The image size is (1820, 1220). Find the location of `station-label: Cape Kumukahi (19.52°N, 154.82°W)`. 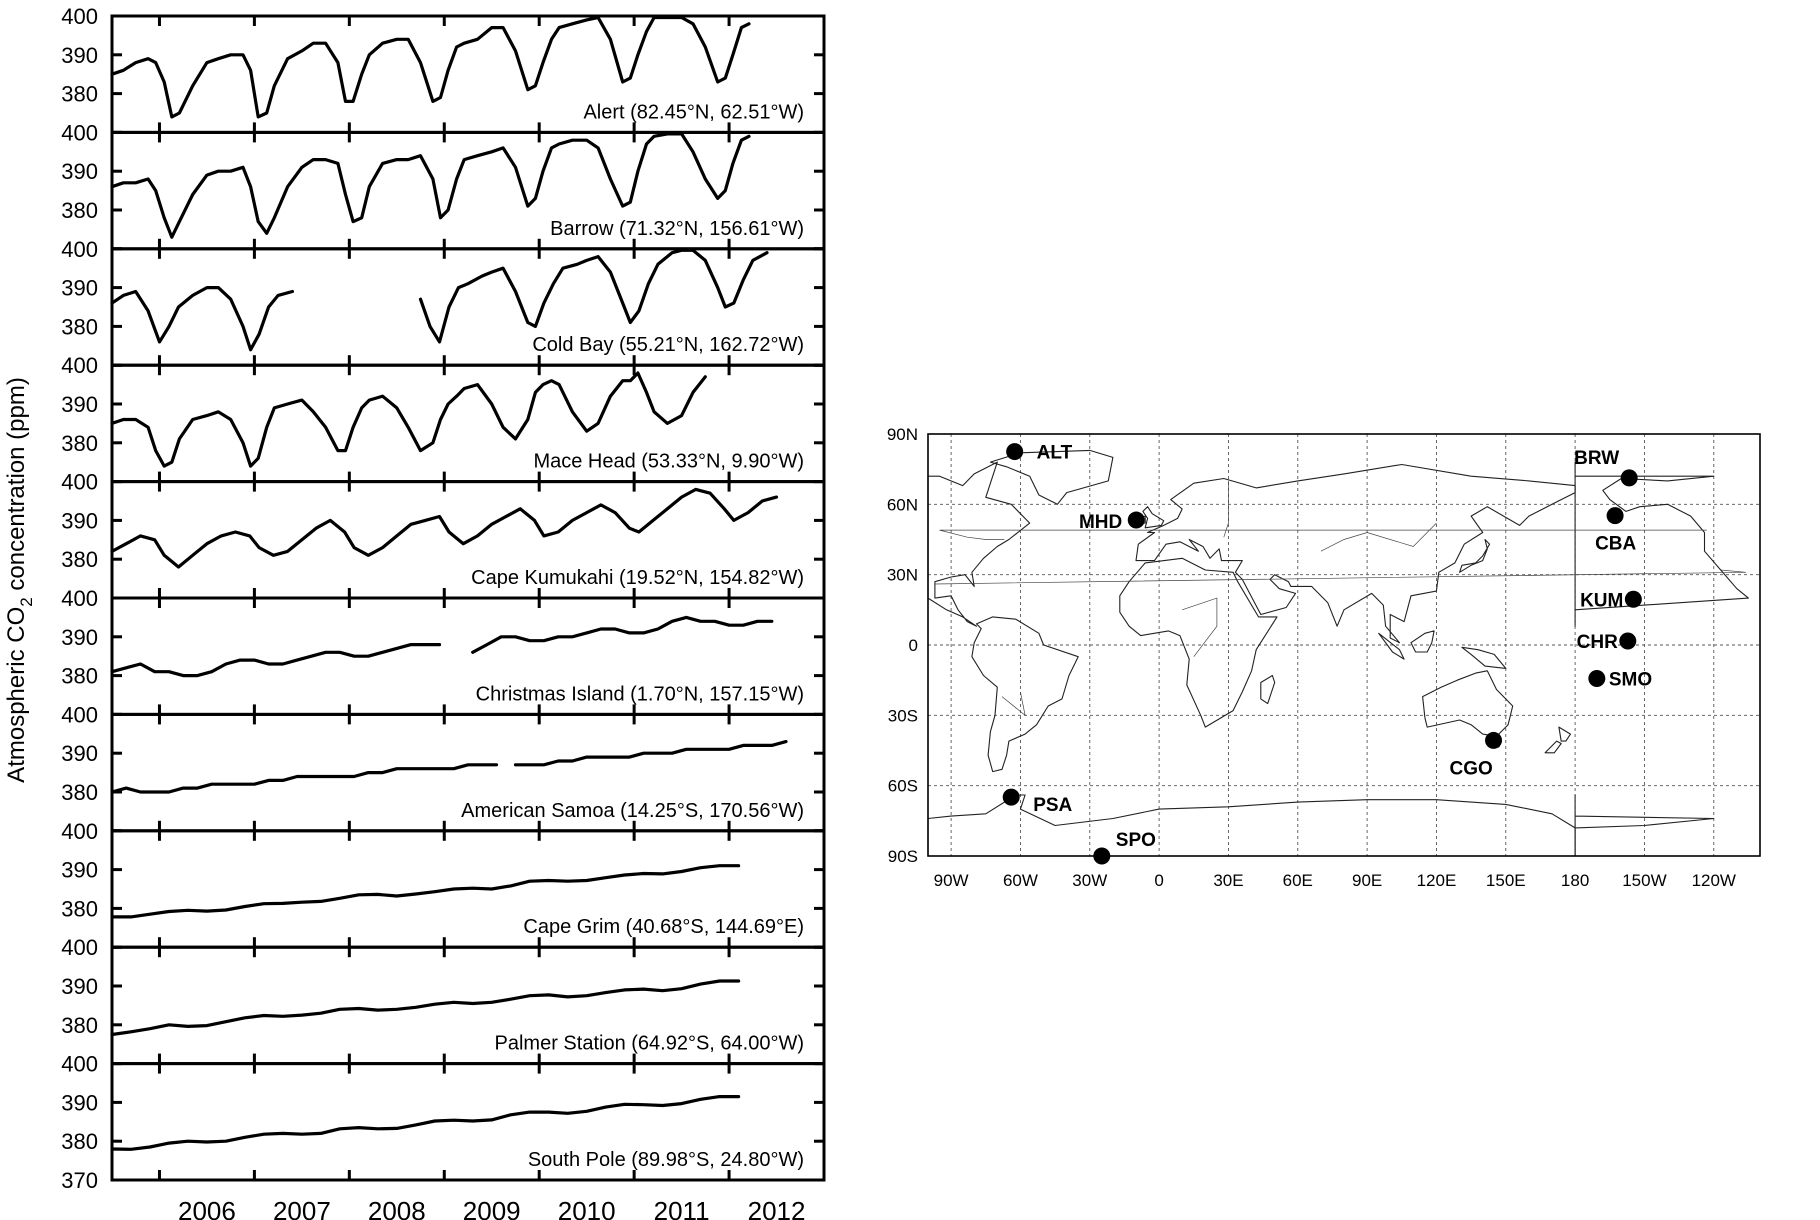

station-label: Cape Kumukahi (19.52°N, 154.82°W) is located at coordinates (637, 578).